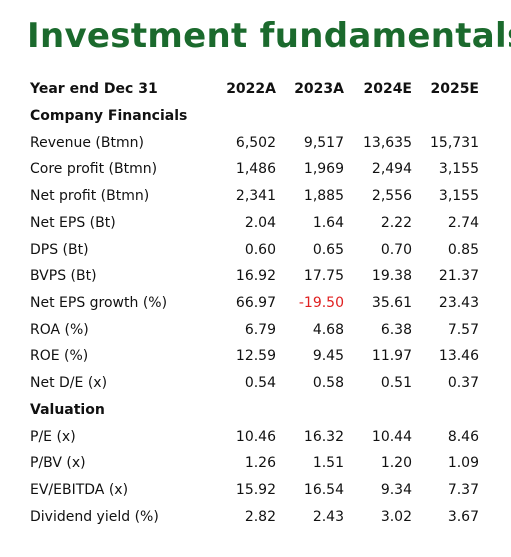 This screenshot has height=557, width=511. I want to click on value: 19.38, so click(391, 276).